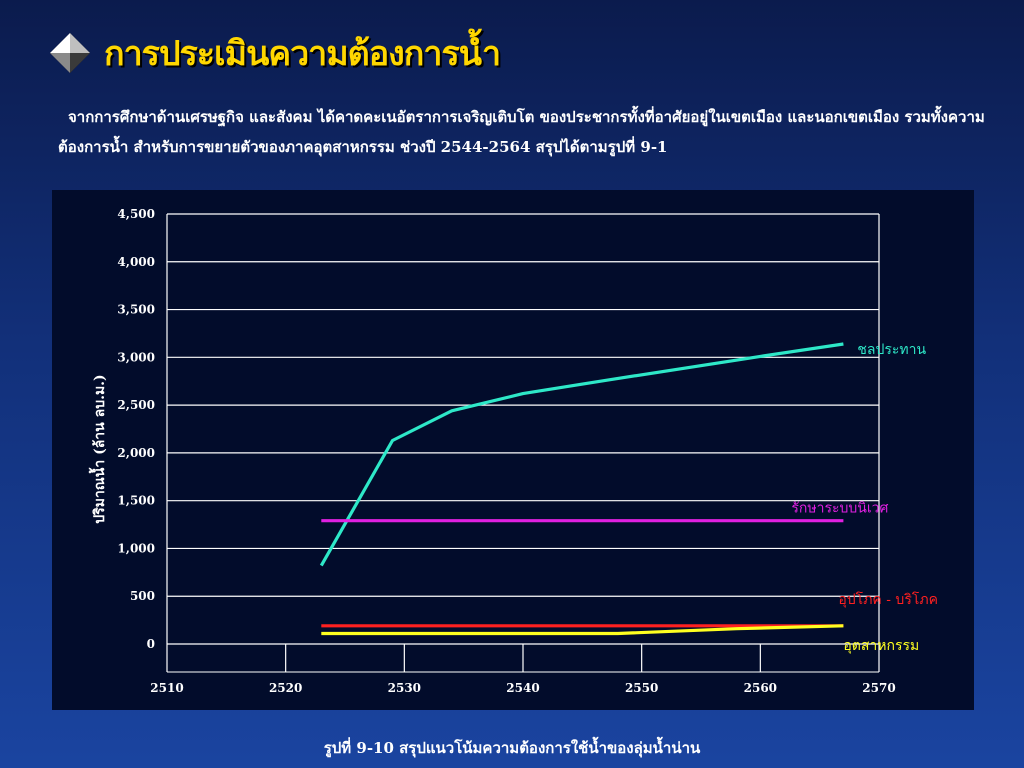 The height and width of the screenshot is (768, 1024). What do you see at coordinates (136, 357) in the screenshot?
I see `y-tick-label: 3,000` at bounding box center [136, 357].